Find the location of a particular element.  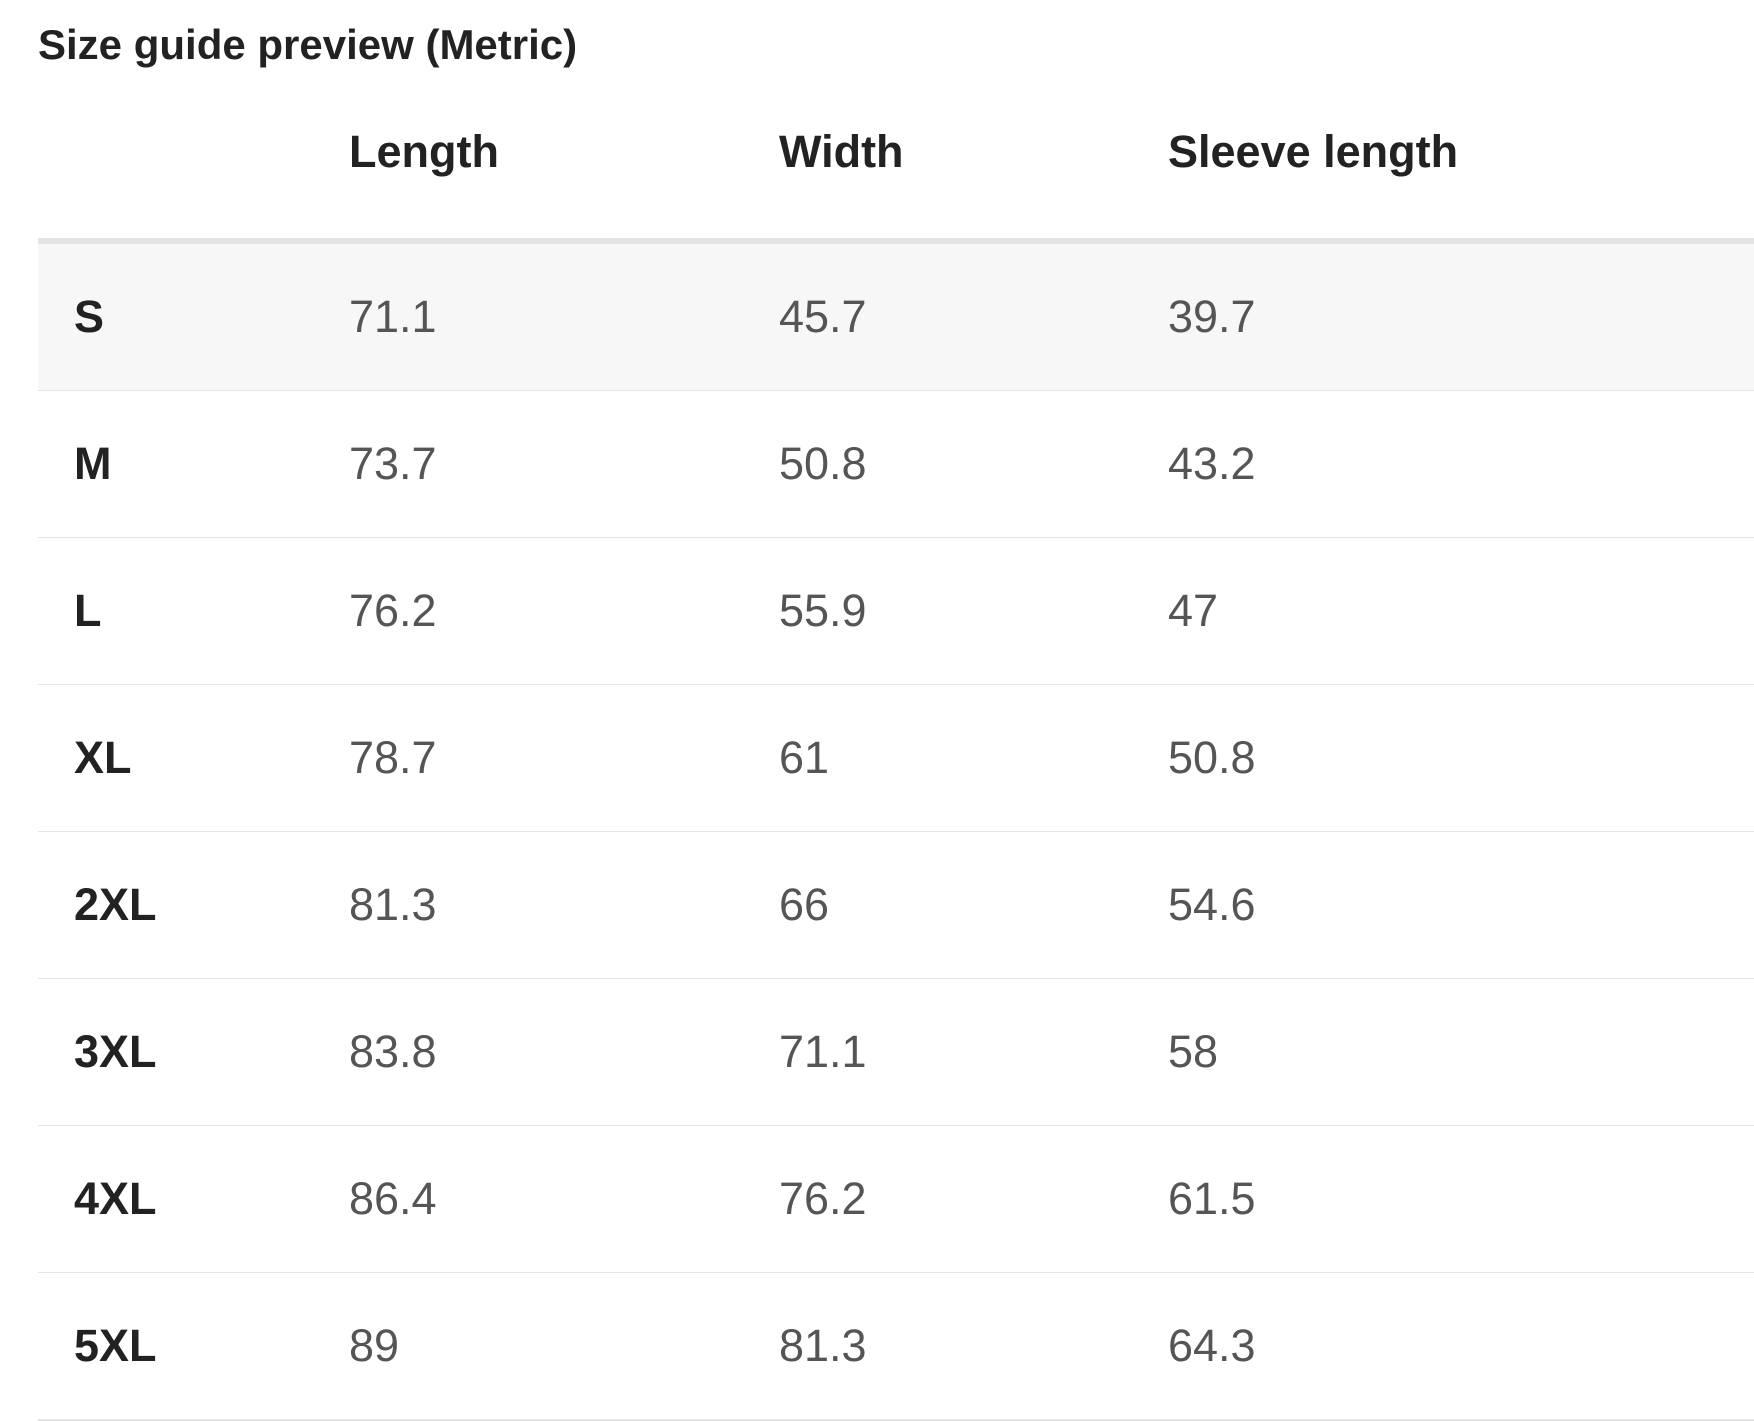

measurement: 66 is located at coordinates (804, 904).